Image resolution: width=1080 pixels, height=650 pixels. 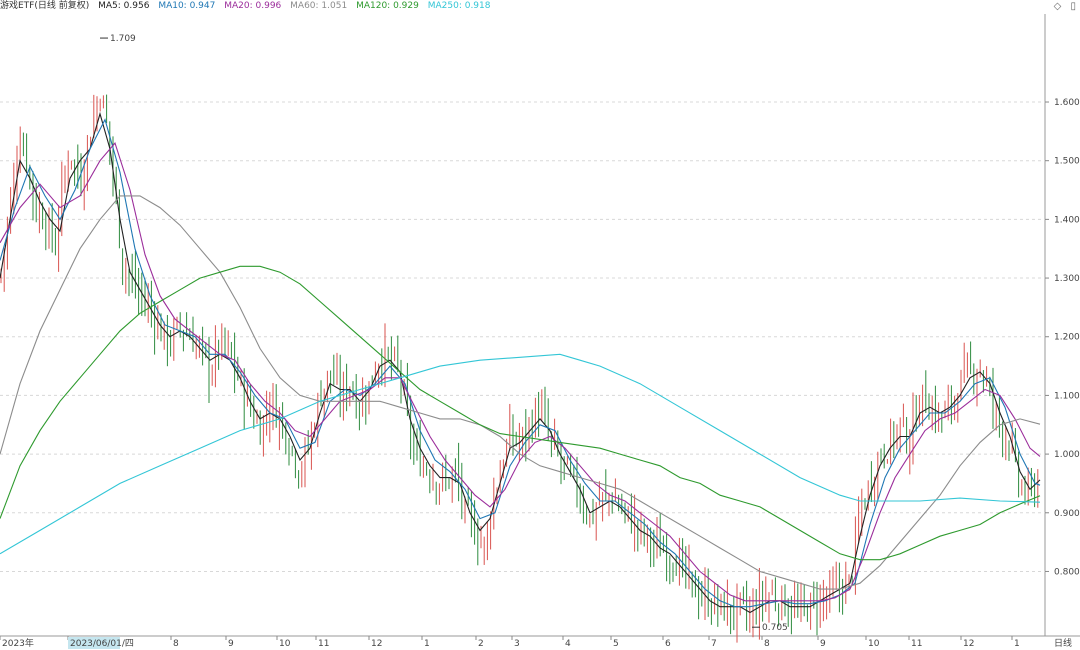 I want to click on x-tick-label: 6, so click(x=668, y=644).